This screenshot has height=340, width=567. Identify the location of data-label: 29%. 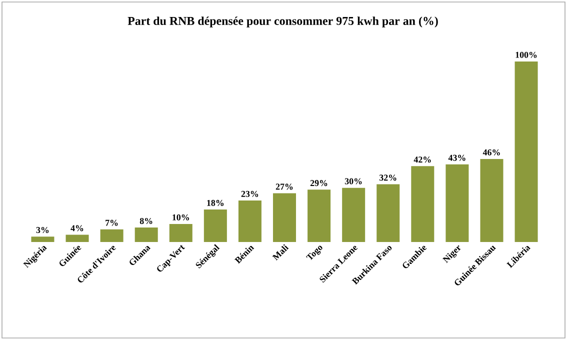
(319, 183).